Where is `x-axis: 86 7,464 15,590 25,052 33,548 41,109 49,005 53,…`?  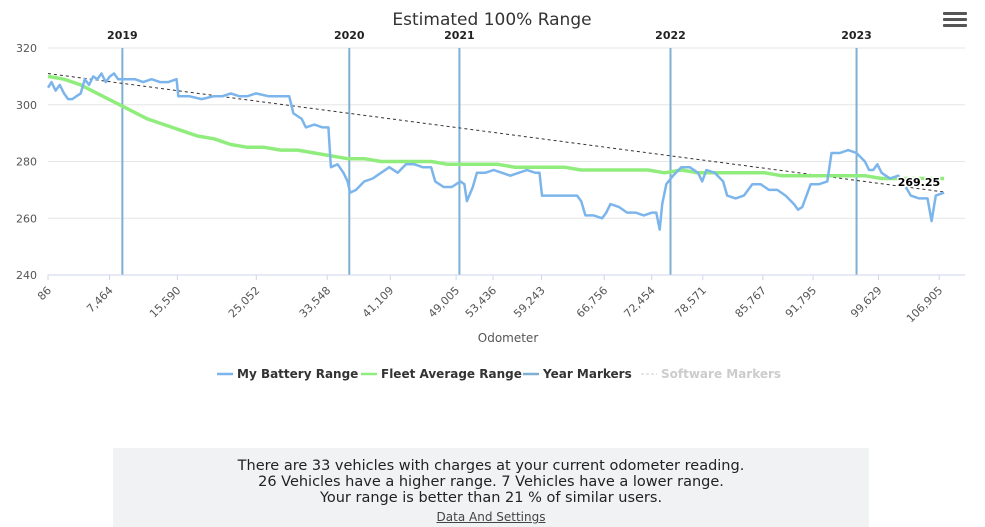 x-axis: 86 7,464 15,590 25,052 33,548 41,109 49,005 53,… is located at coordinates (500, 299).